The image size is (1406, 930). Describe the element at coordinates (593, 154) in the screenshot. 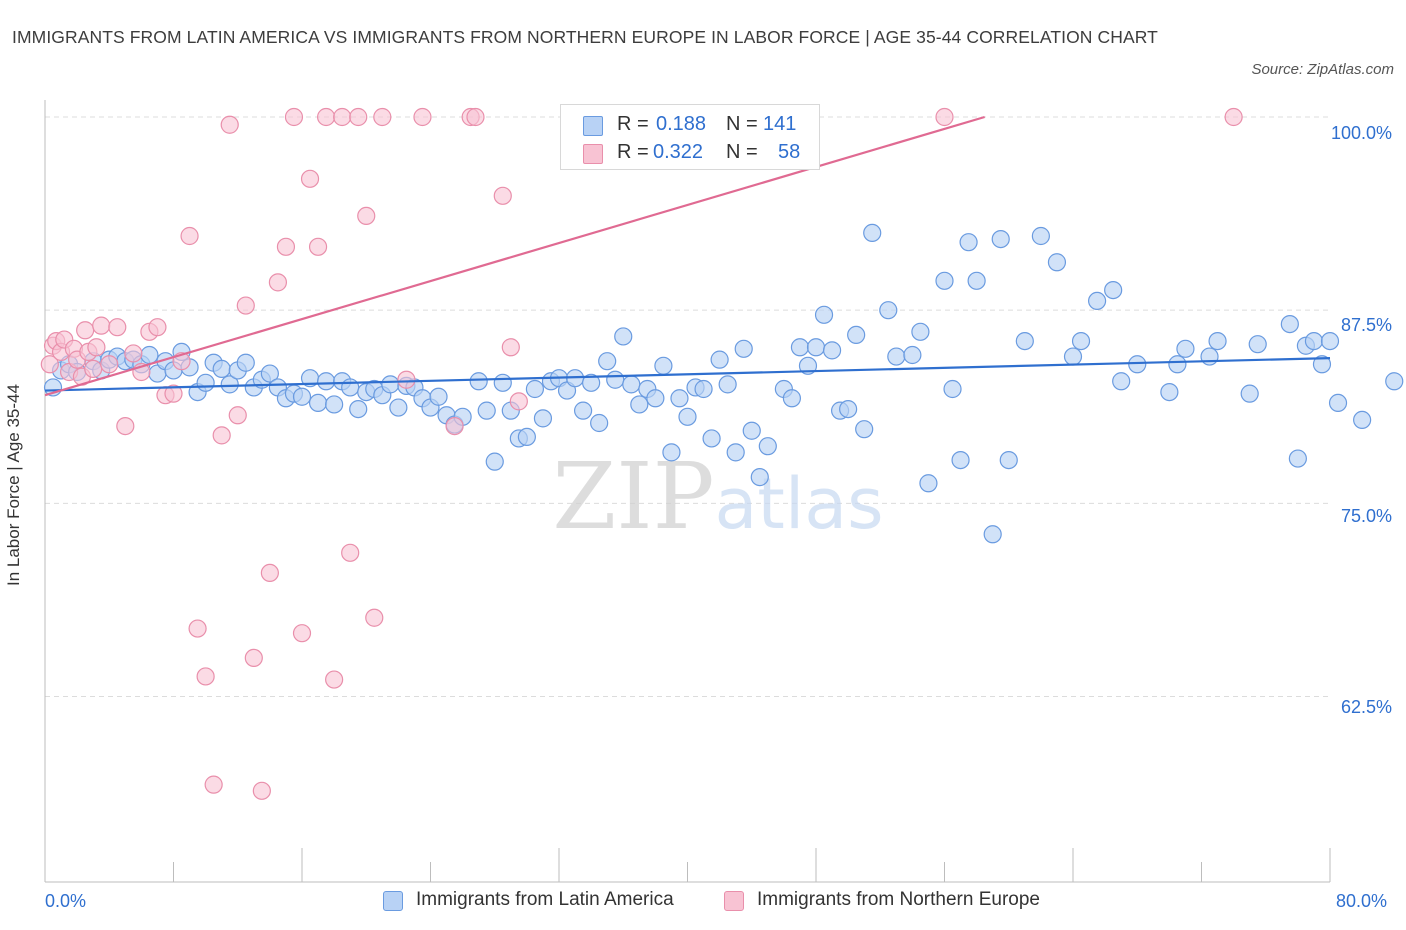

I see `legend-swatch-northern-europe` at that location.